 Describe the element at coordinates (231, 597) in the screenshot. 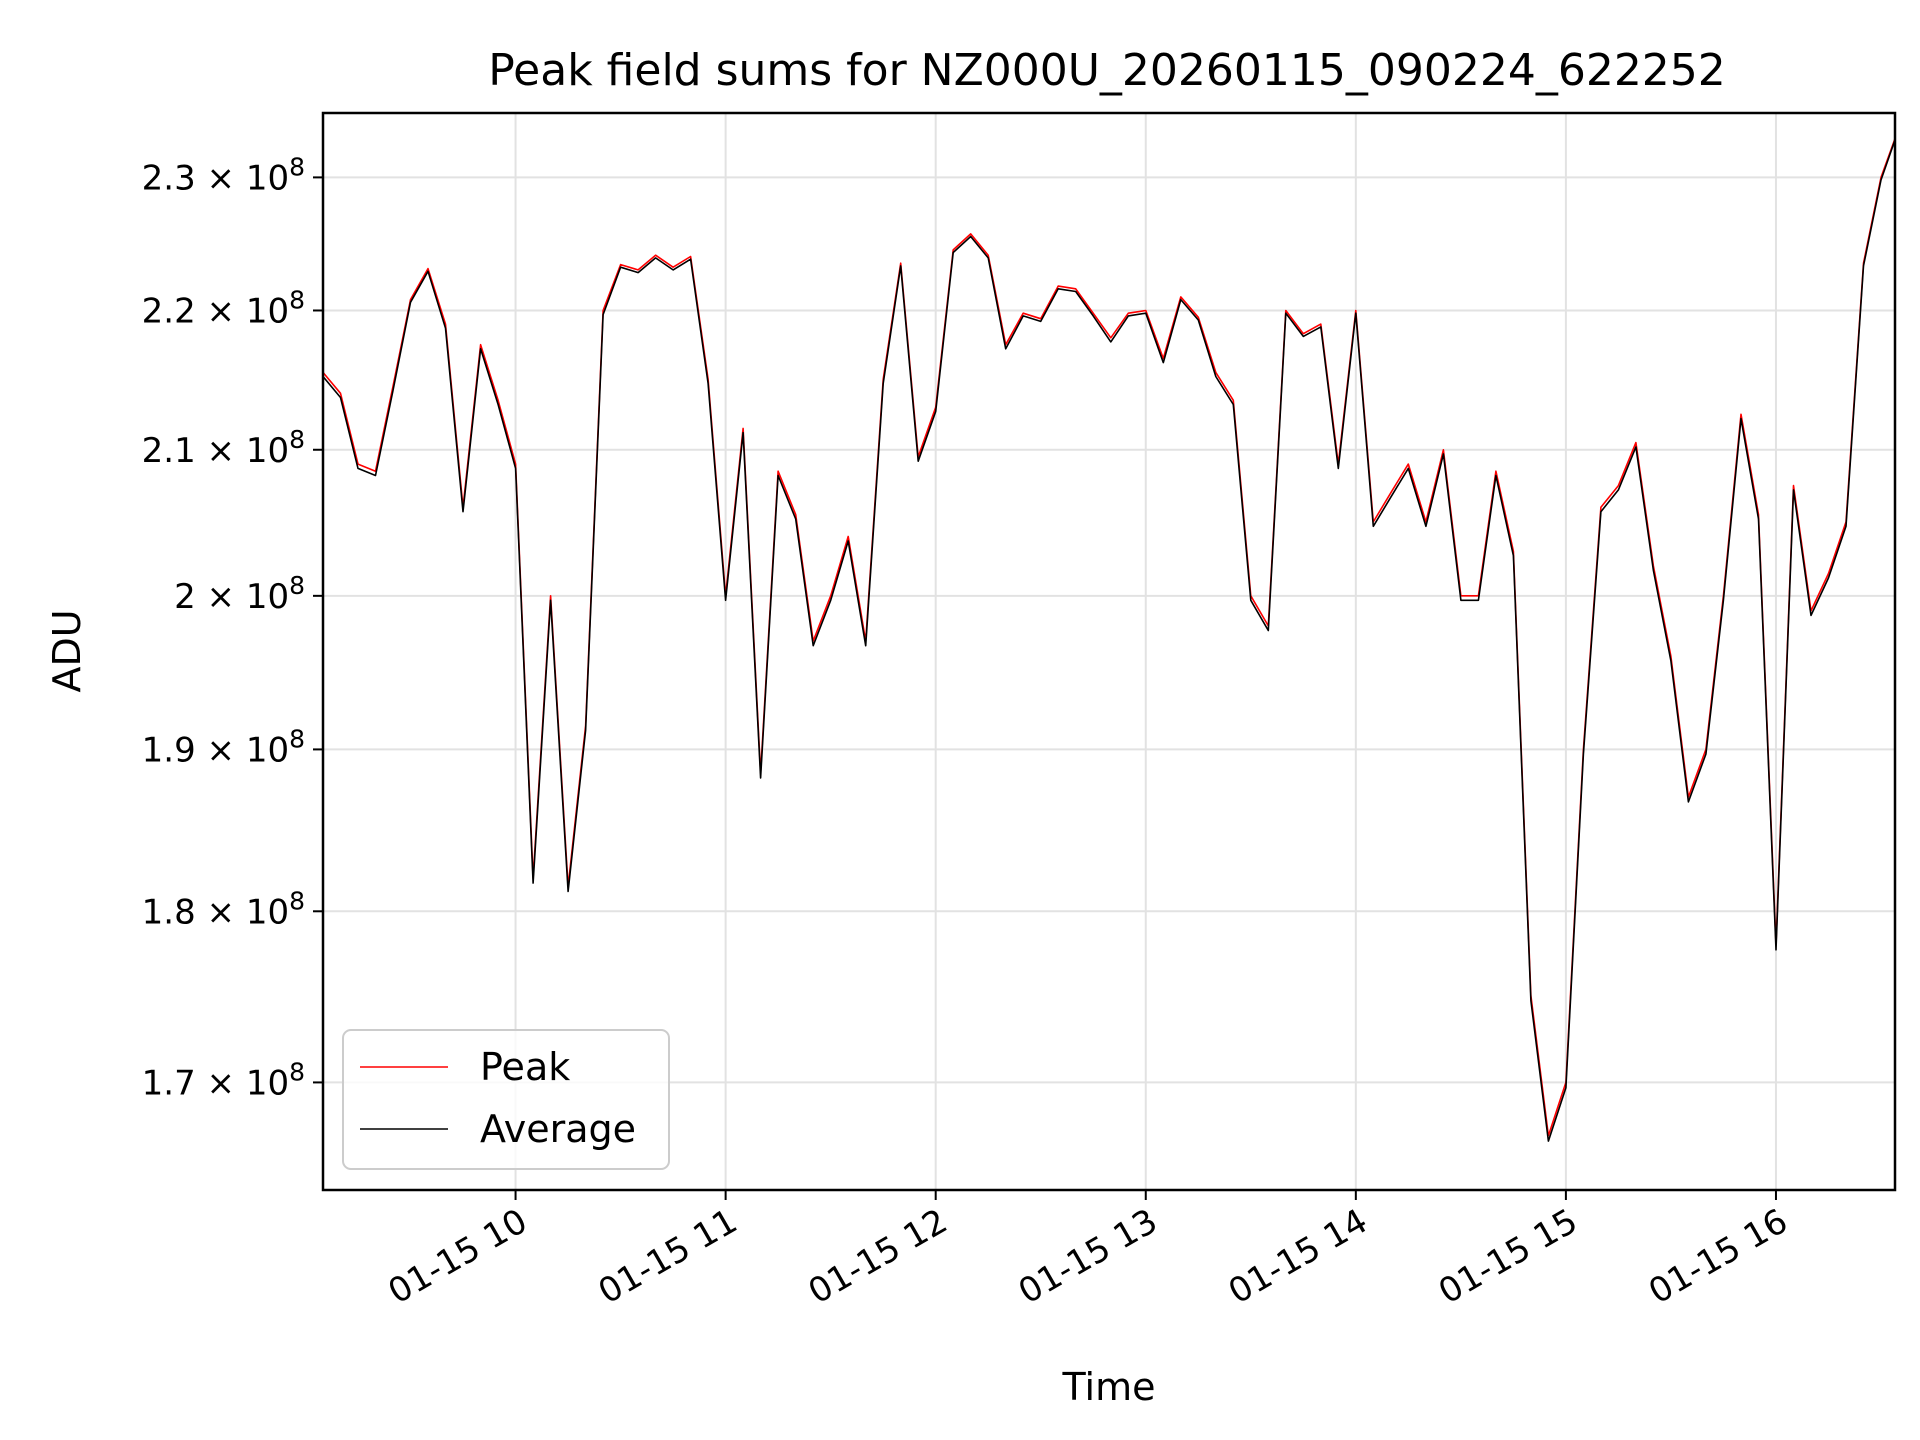

I see `y-tick-mantissa: 2 × 10` at that location.